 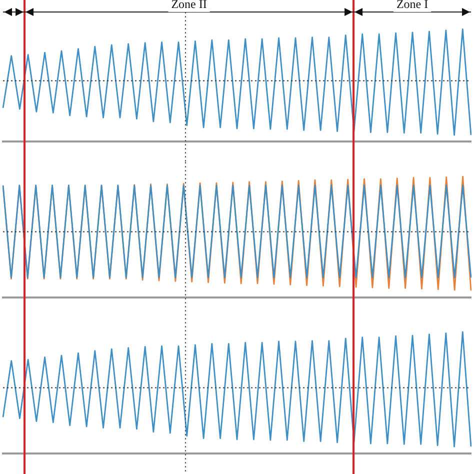 I want to click on text: Zone I, so click(x=412, y=6).